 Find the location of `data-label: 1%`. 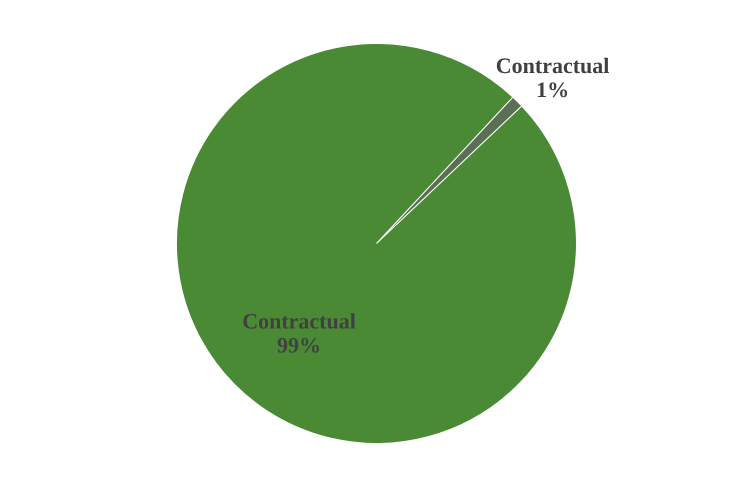

data-label: 1% is located at coordinates (553, 89).